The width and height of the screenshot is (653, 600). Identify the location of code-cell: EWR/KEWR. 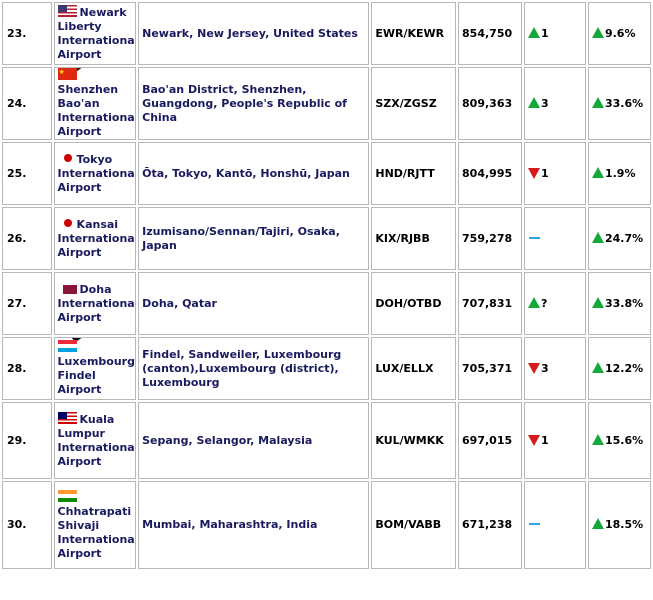
(414, 33).